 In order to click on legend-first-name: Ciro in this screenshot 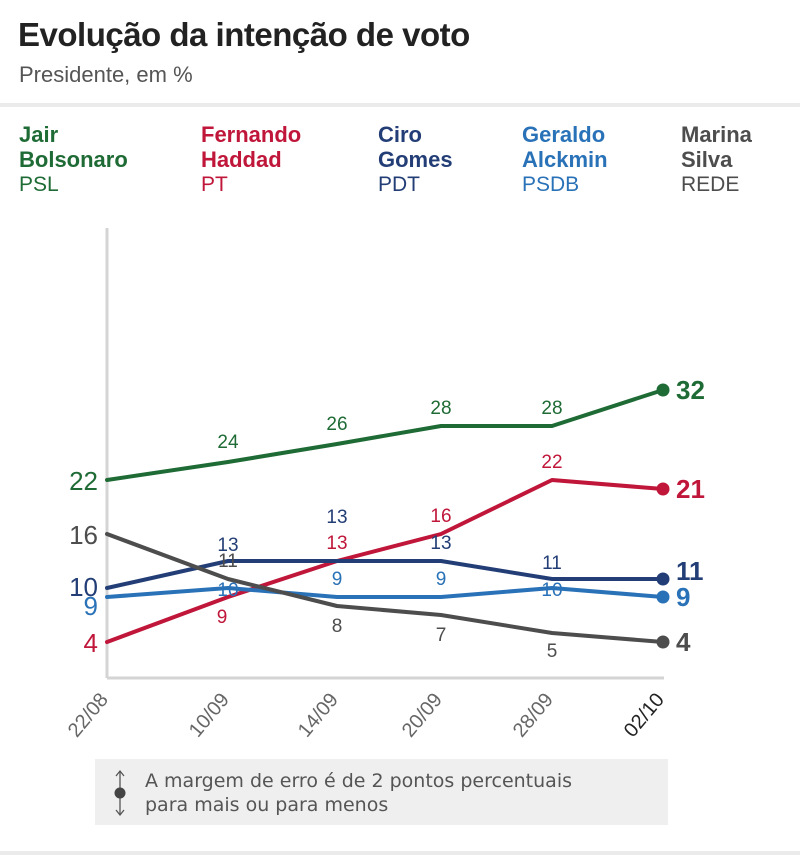, I will do `click(400, 134)`.